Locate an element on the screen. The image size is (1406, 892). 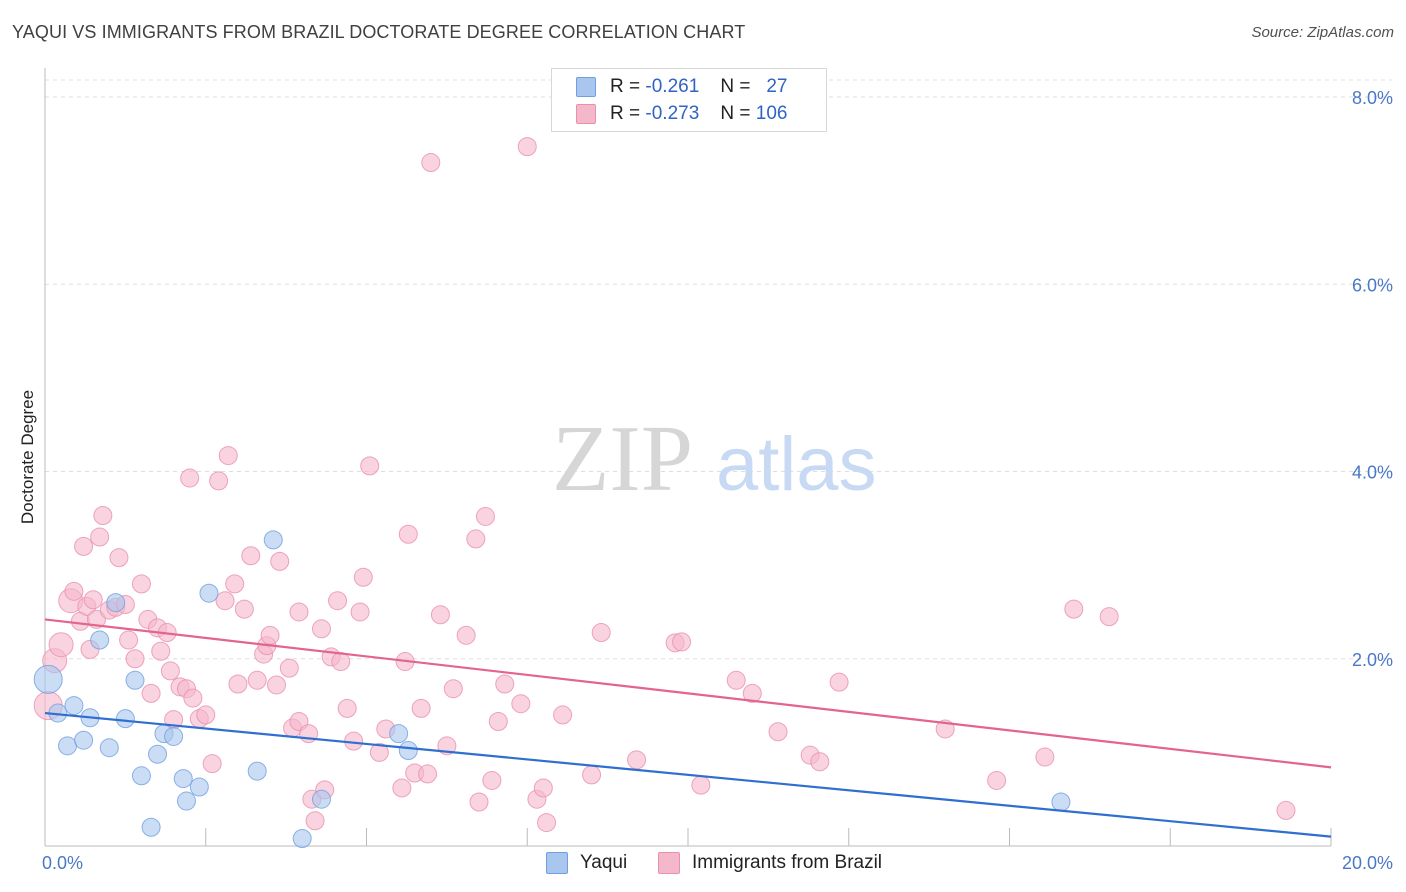
y-tick-label: 4.0% is located at coordinates (1372, 473).